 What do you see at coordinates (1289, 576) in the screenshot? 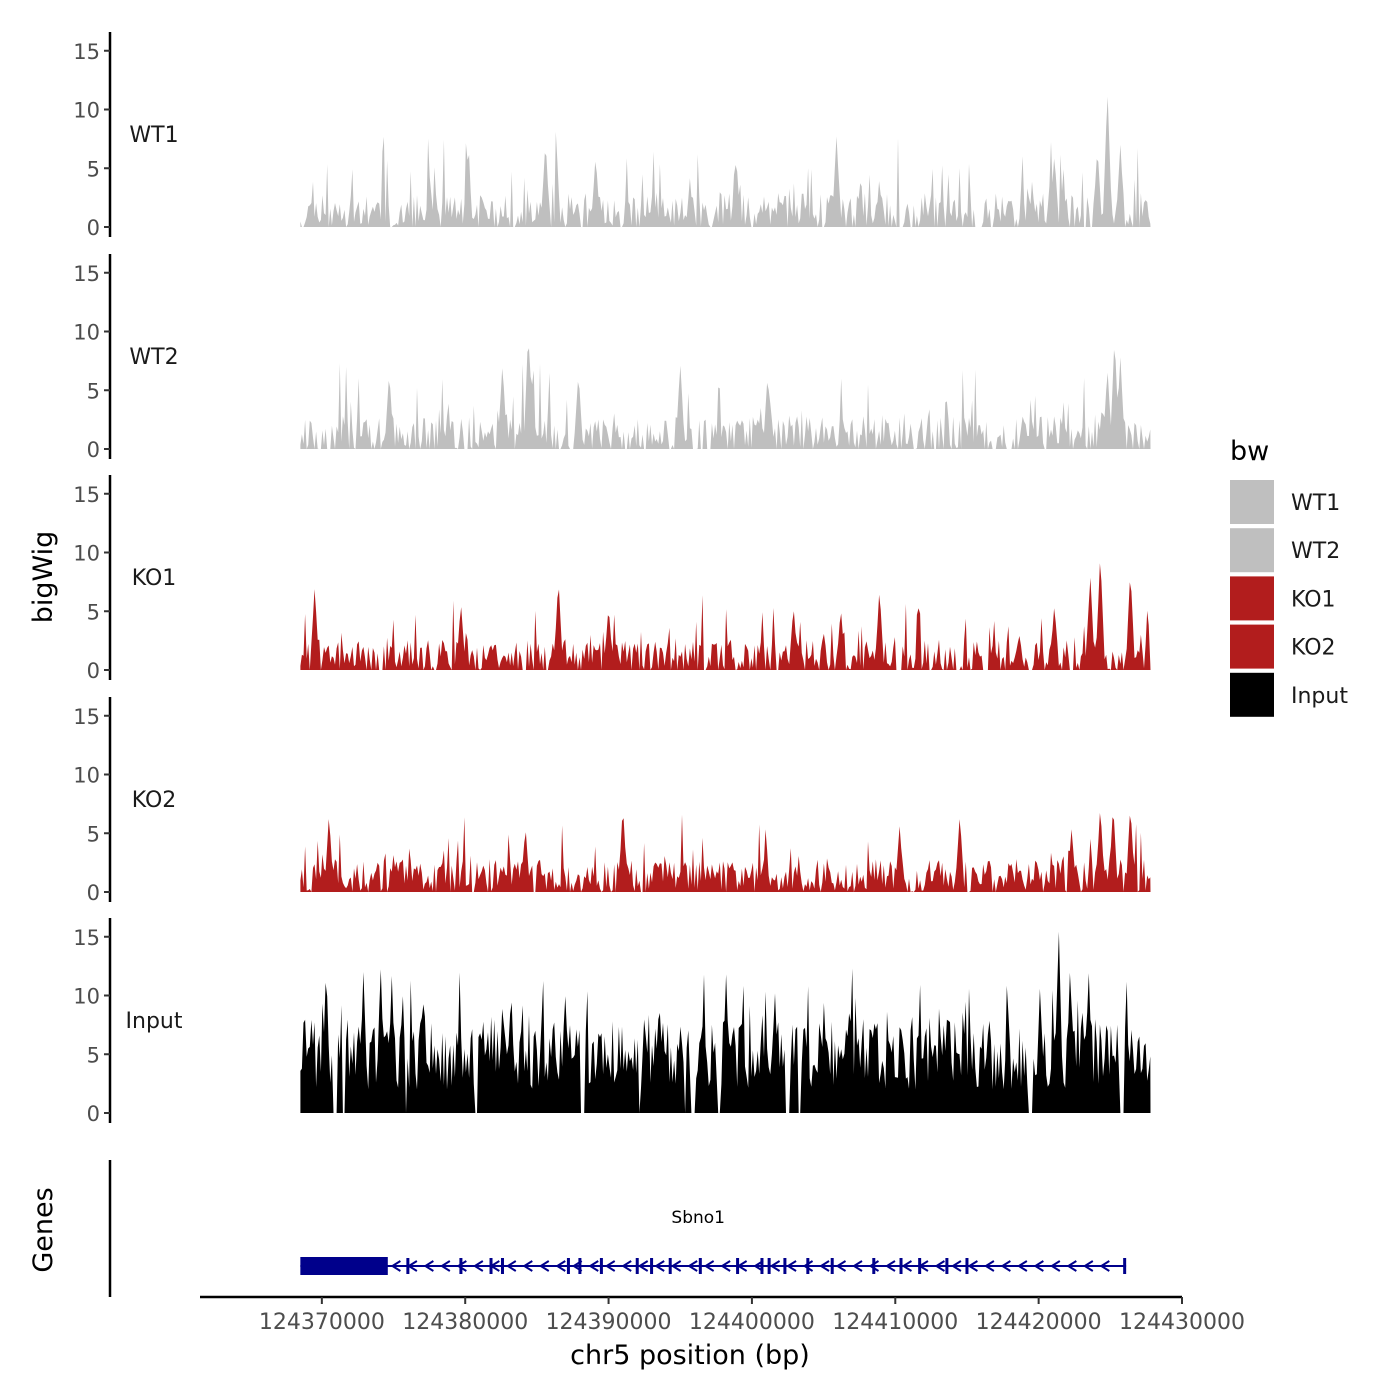
I see `legend: bw WT1 WT2 KO1 KO2 Input` at bounding box center [1289, 576].